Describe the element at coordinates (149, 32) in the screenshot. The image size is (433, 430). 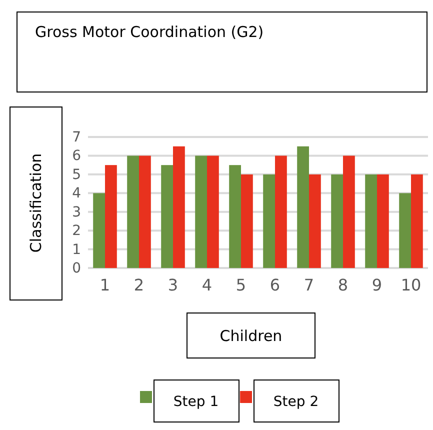
I see `chart-title: Gross Motor Coordination (G2)` at that location.